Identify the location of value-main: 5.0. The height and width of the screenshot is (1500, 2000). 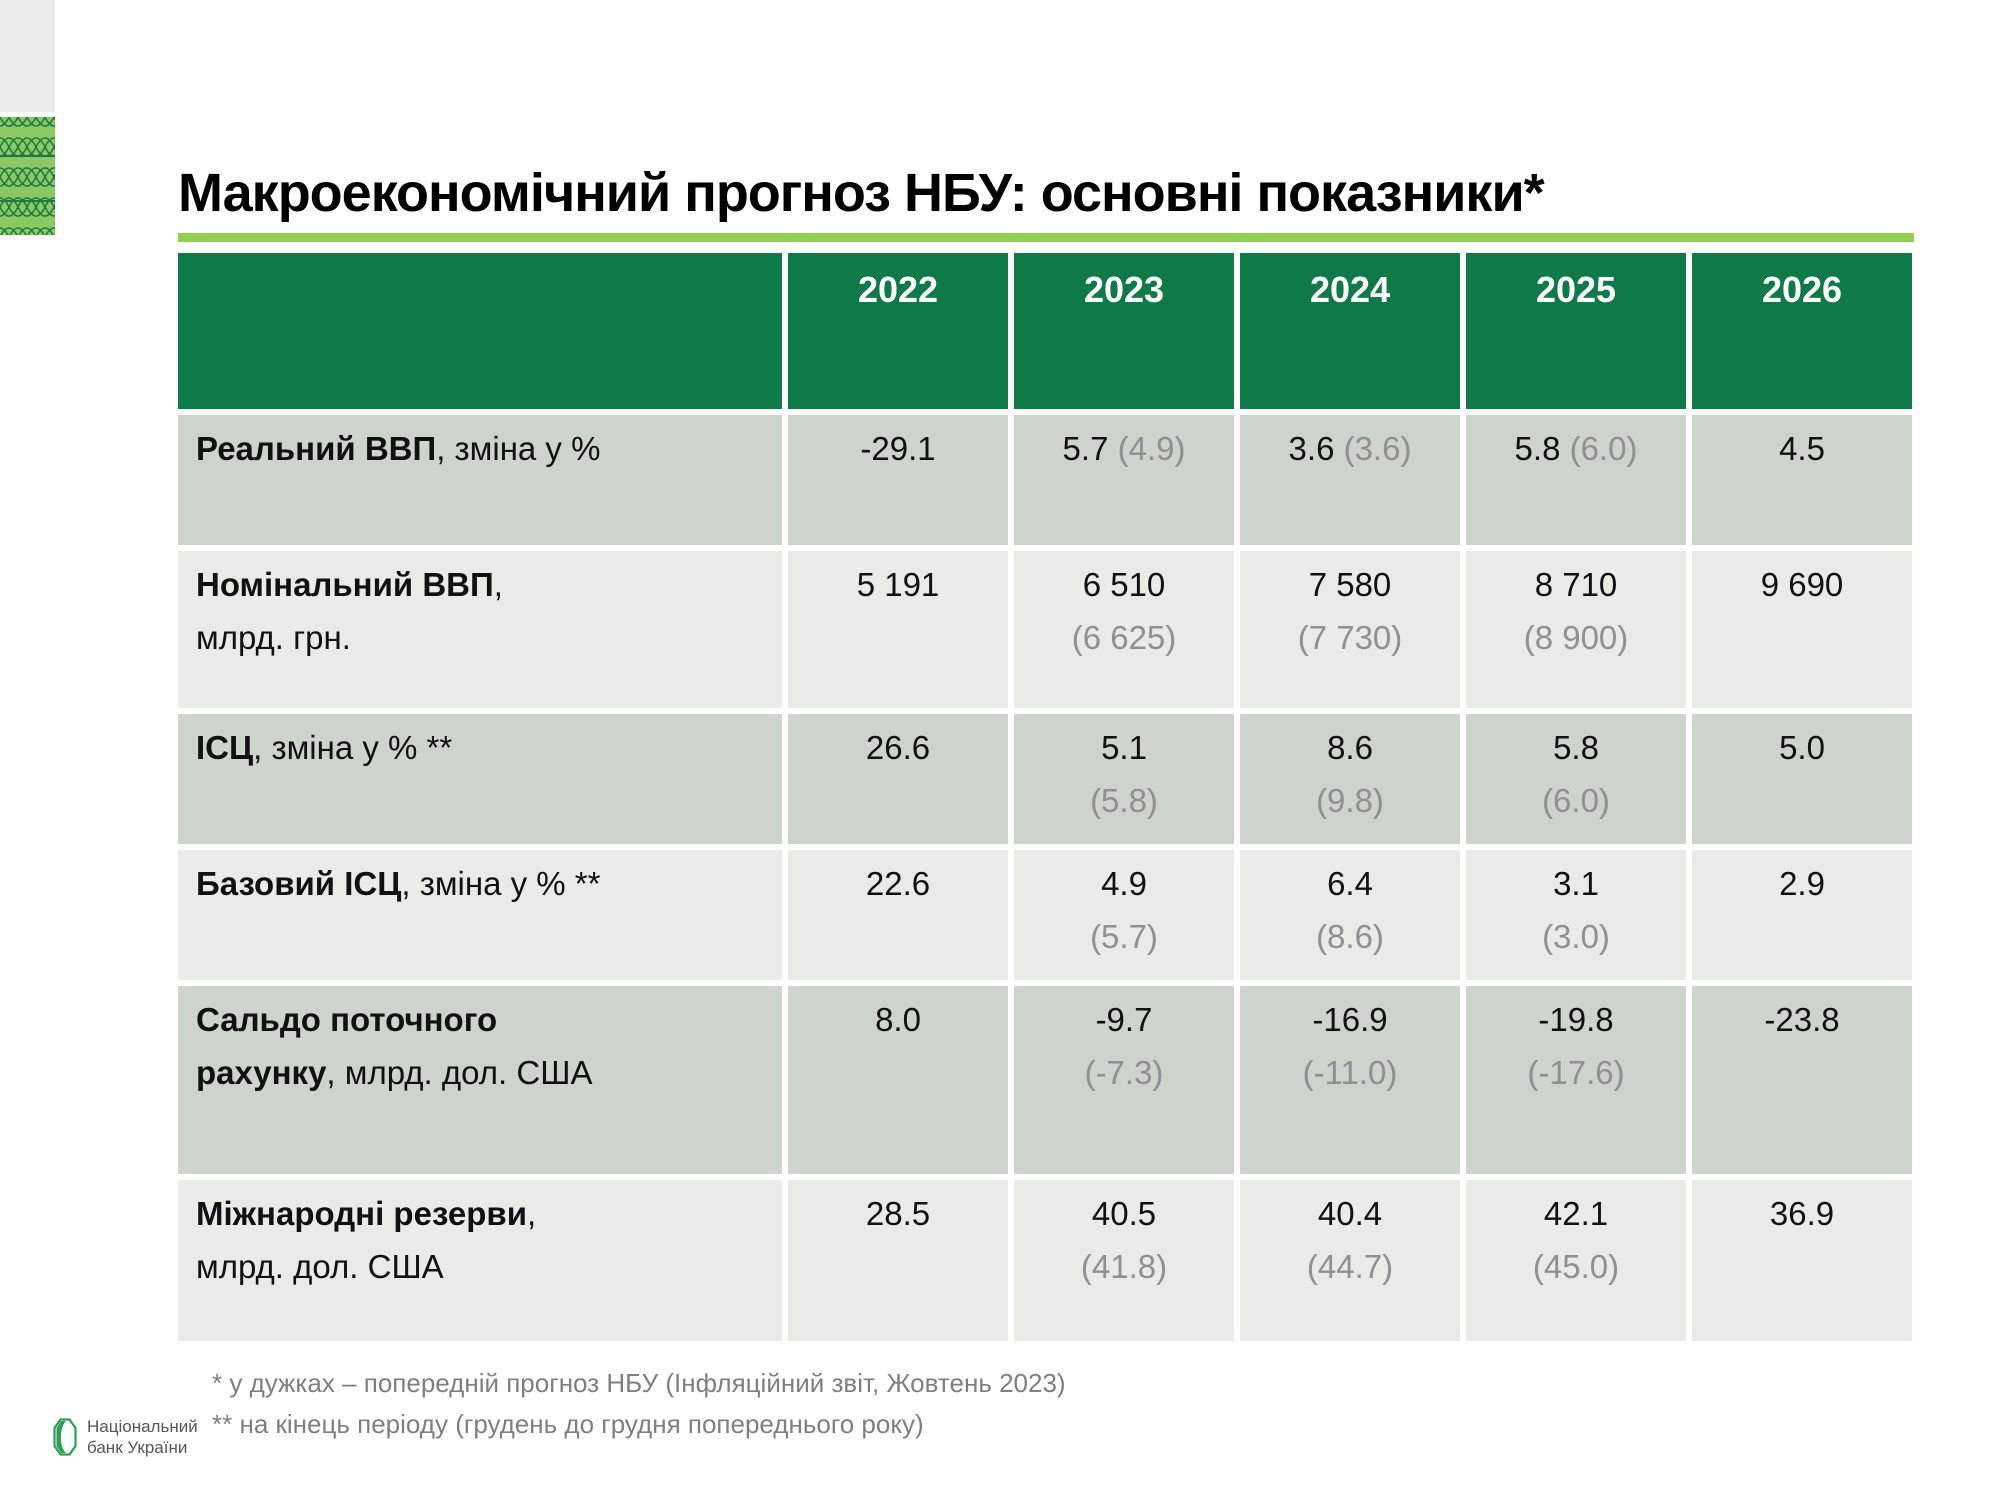
(1802, 747).